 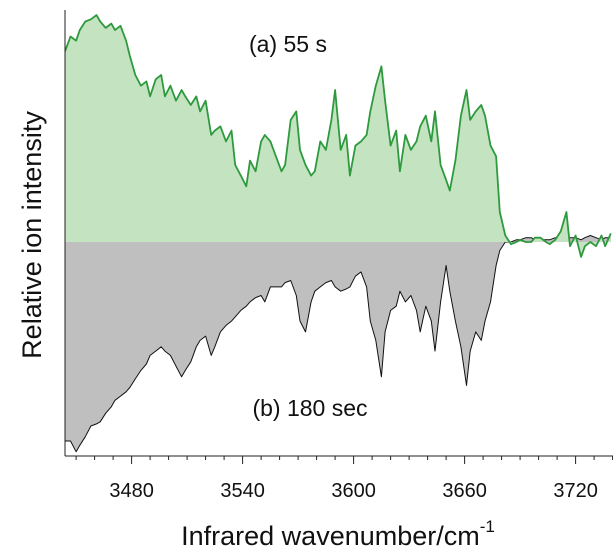 What do you see at coordinates (288, 44) in the screenshot?
I see `annotation: (a) 55 s` at bounding box center [288, 44].